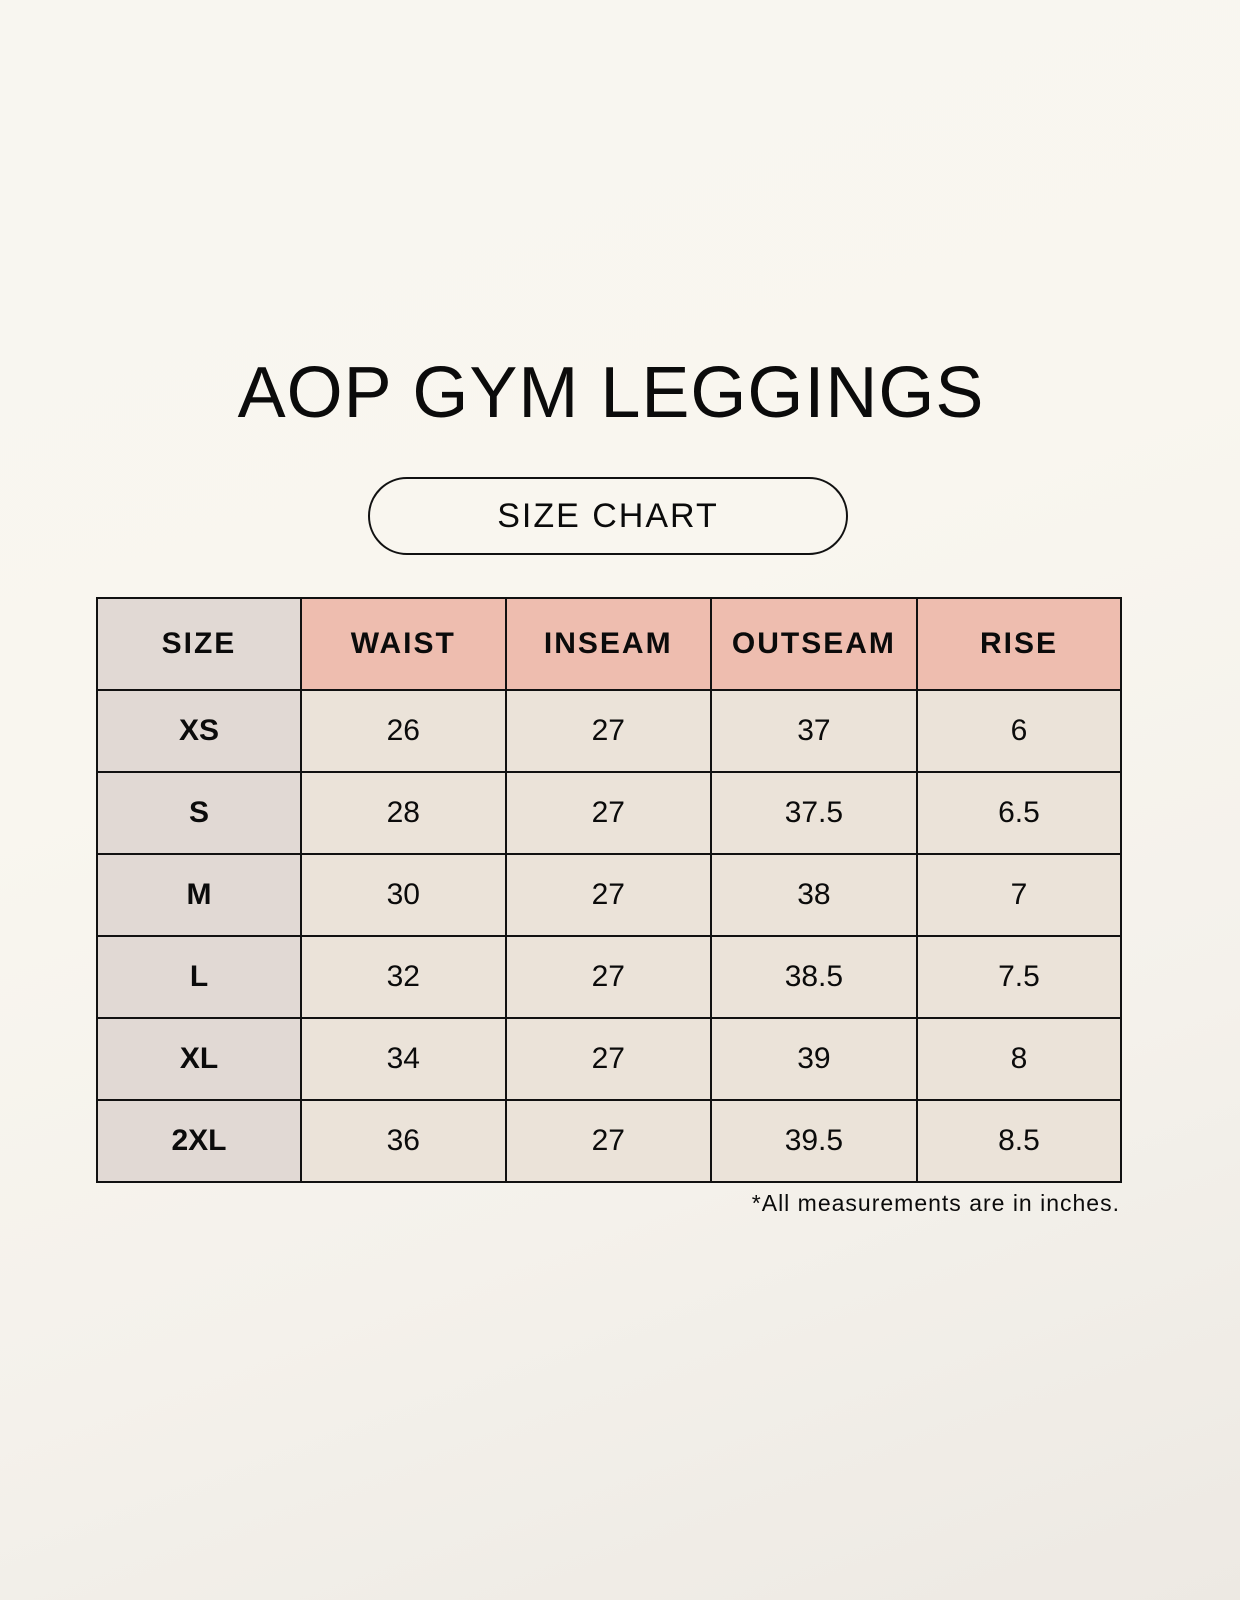 The height and width of the screenshot is (1600, 1240). Describe the element at coordinates (199, 895) in the screenshot. I see `cell-size: M` at that location.